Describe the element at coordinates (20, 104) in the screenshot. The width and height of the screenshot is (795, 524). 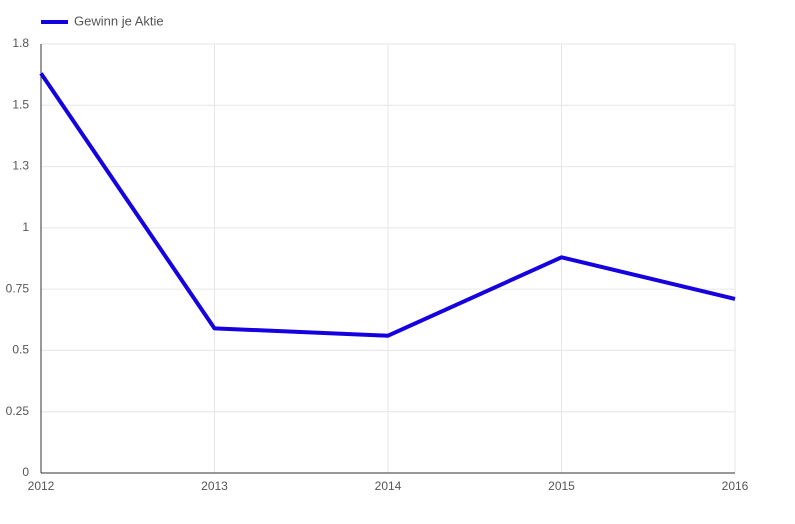
I see `y-tick-label: 1.5` at that location.